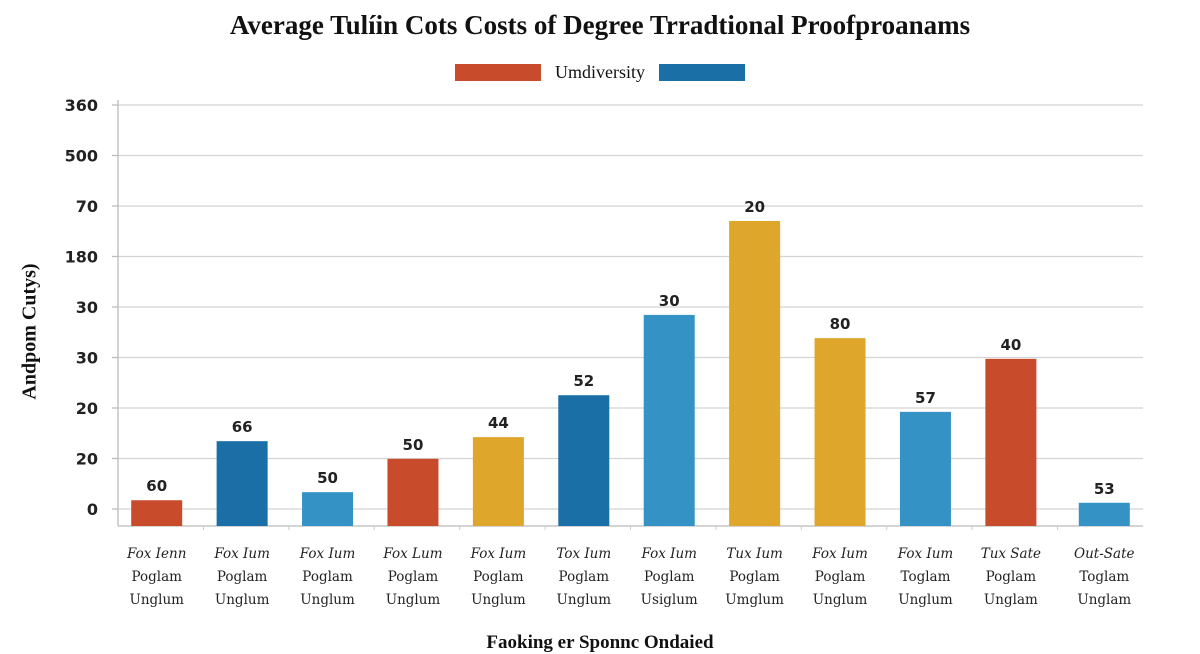  What do you see at coordinates (413, 554) in the screenshot?
I see `x-tick-label-line: Fox Lum` at bounding box center [413, 554].